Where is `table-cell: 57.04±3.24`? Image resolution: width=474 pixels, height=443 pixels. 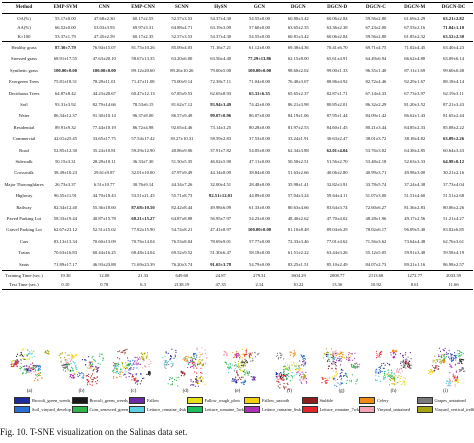
table-cell: 57.04±3.24 is located at coordinates (298, 196).